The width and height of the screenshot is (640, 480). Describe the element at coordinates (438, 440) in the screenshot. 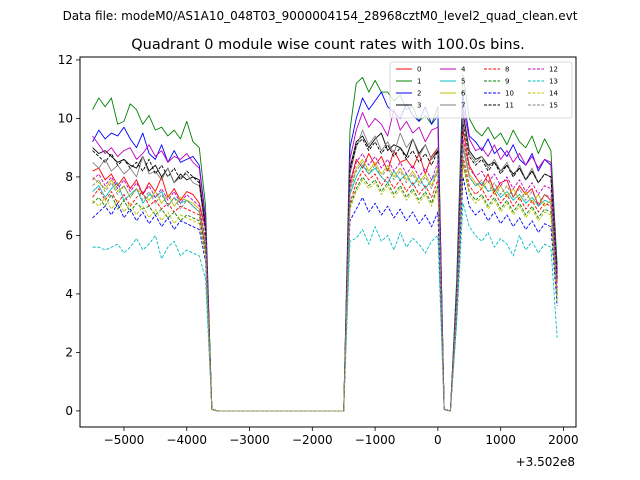

I see `x-tick-label: 0` at that location.